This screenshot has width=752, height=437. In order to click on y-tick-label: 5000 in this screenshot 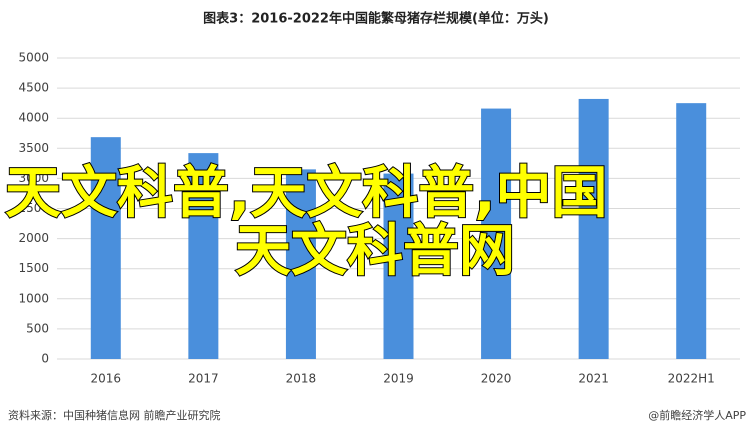, I will do `click(33, 58)`.